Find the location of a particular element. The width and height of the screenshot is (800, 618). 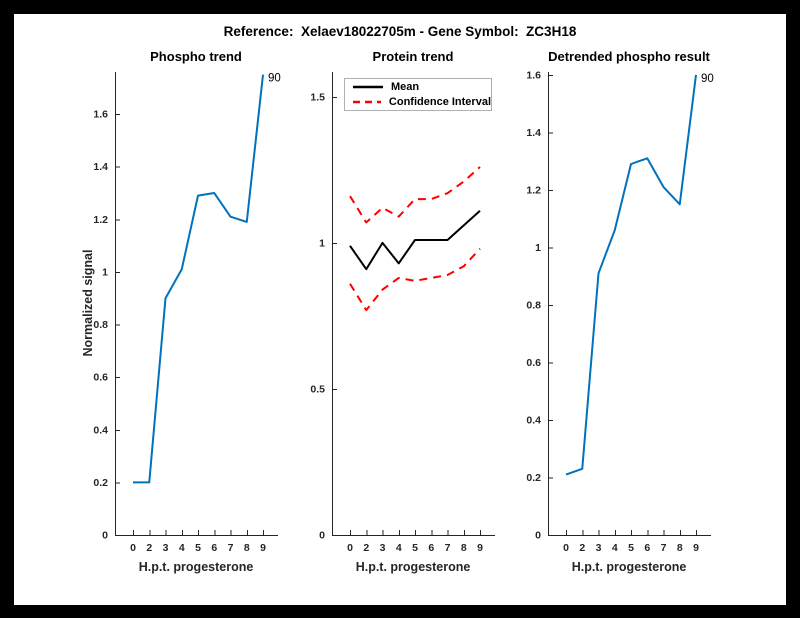

protein-trend-line is located at coordinates (415, 240).